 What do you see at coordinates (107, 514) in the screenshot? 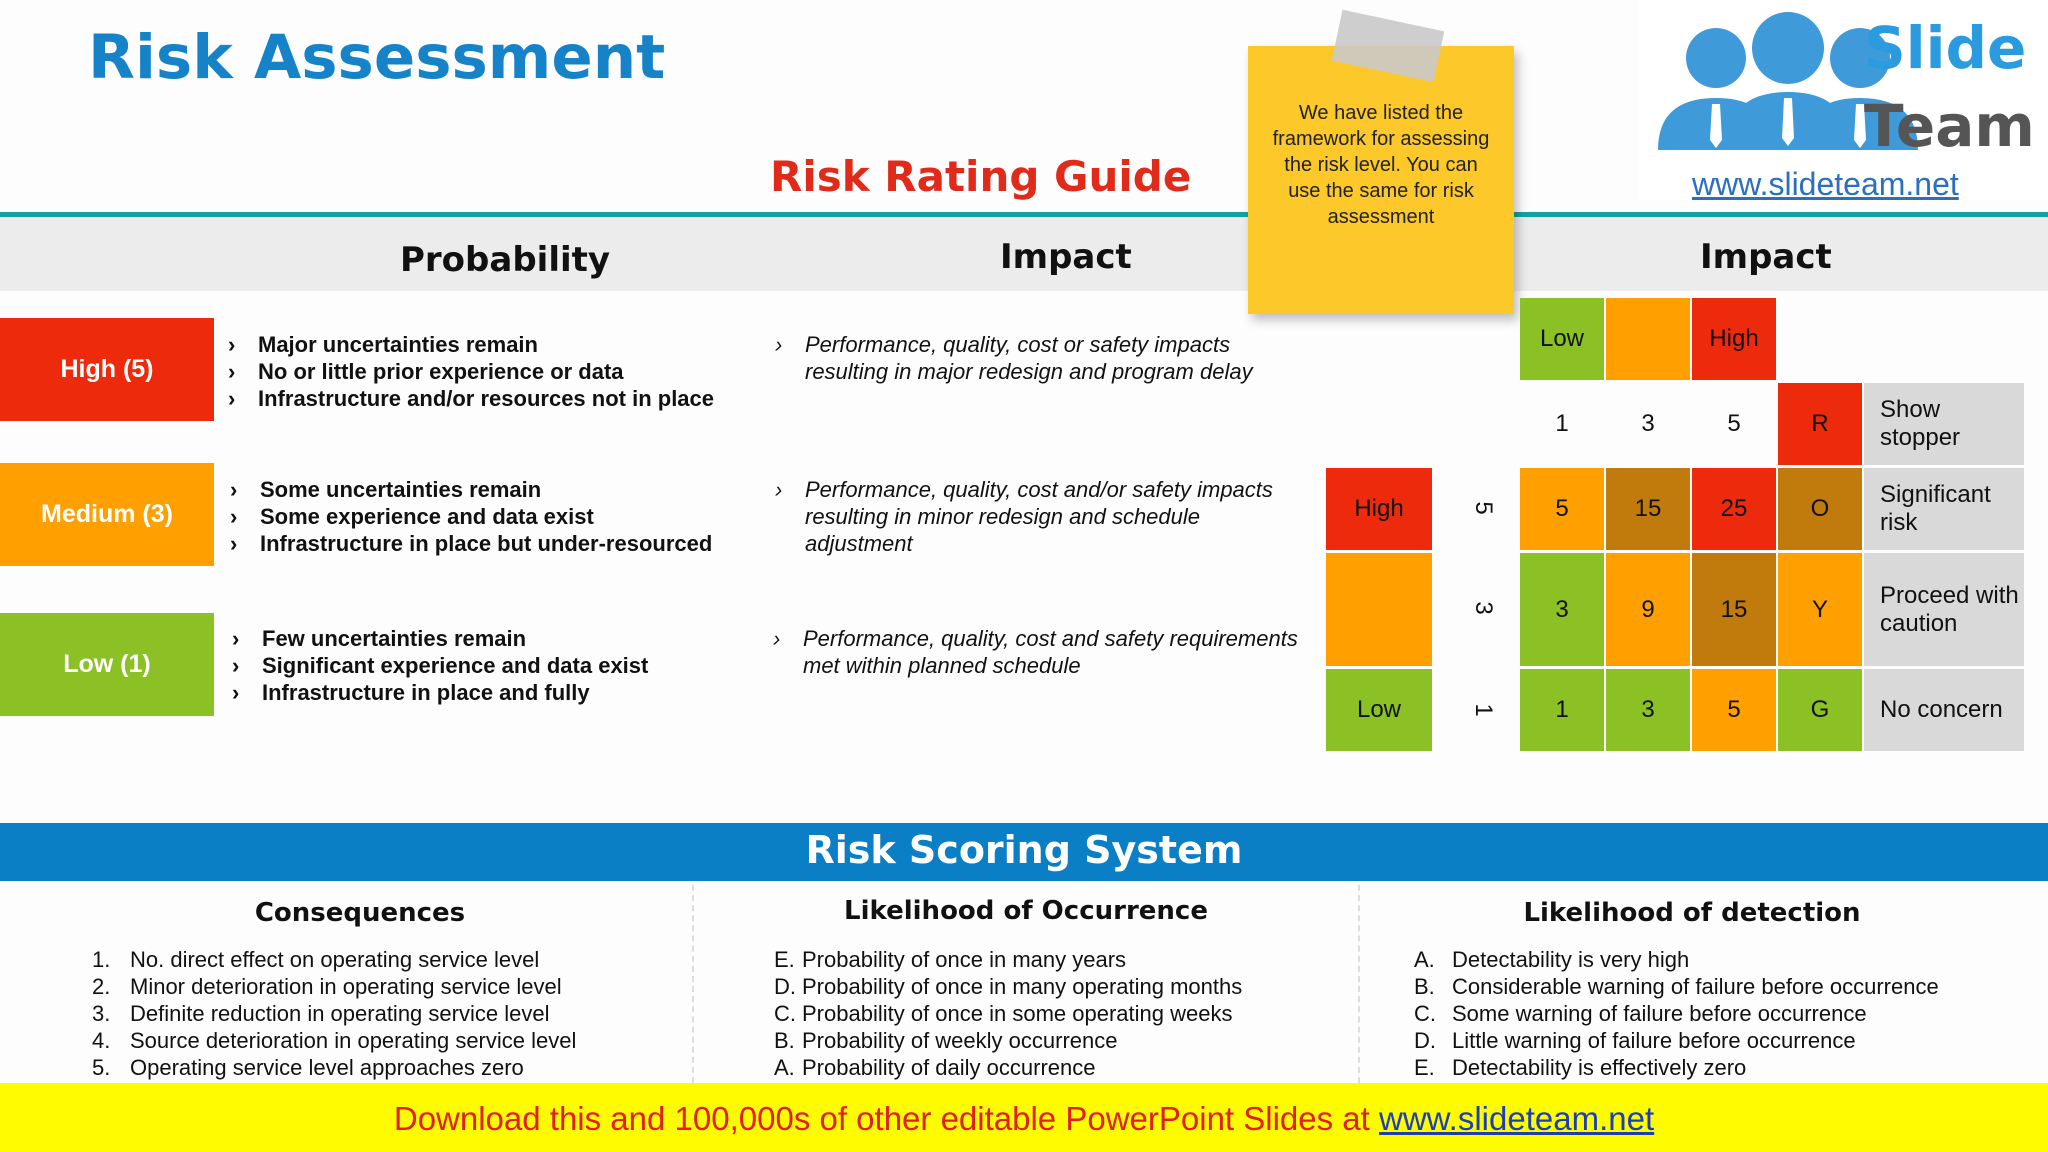
I see `rating-medium: Medium (3)` at bounding box center [107, 514].